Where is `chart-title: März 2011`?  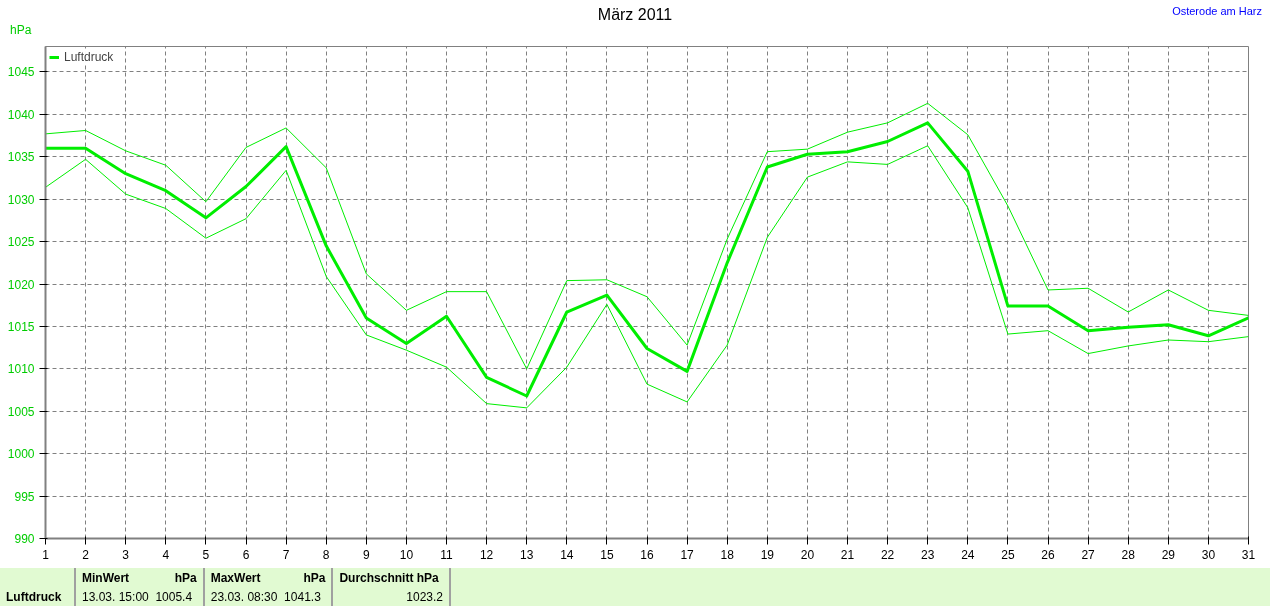 chart-title: März 2011 is located at coordinates (635, 14).